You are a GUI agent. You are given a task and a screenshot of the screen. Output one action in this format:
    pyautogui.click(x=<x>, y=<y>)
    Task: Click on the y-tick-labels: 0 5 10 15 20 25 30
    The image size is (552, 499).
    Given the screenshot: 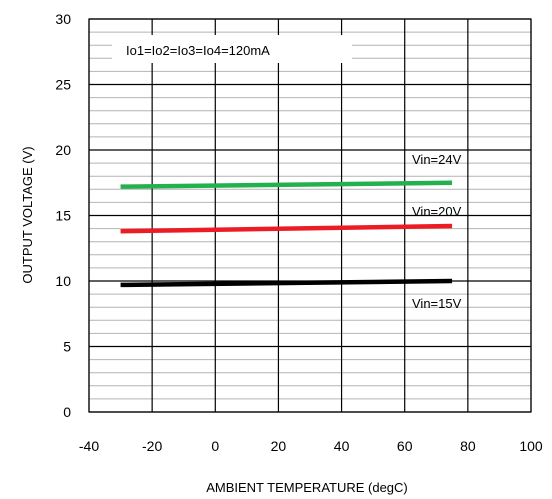 What is the action you would take?
    pyautogui.click(x=63, y=215)
    